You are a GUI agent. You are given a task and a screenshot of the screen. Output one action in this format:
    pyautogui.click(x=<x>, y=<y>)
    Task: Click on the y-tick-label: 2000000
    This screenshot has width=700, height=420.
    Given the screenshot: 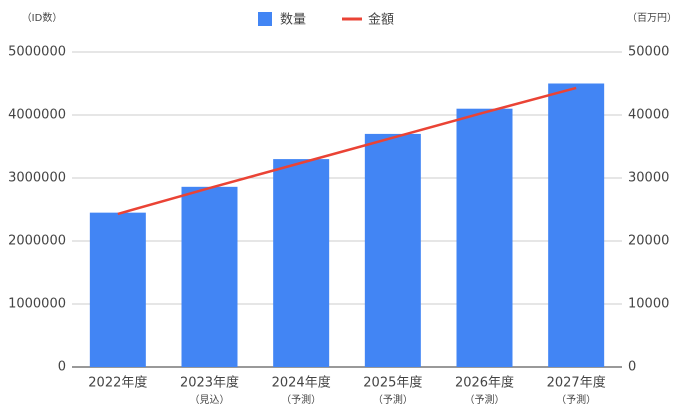 What is the action you would take?
    pyautogui.click(x=37, y=241)
    